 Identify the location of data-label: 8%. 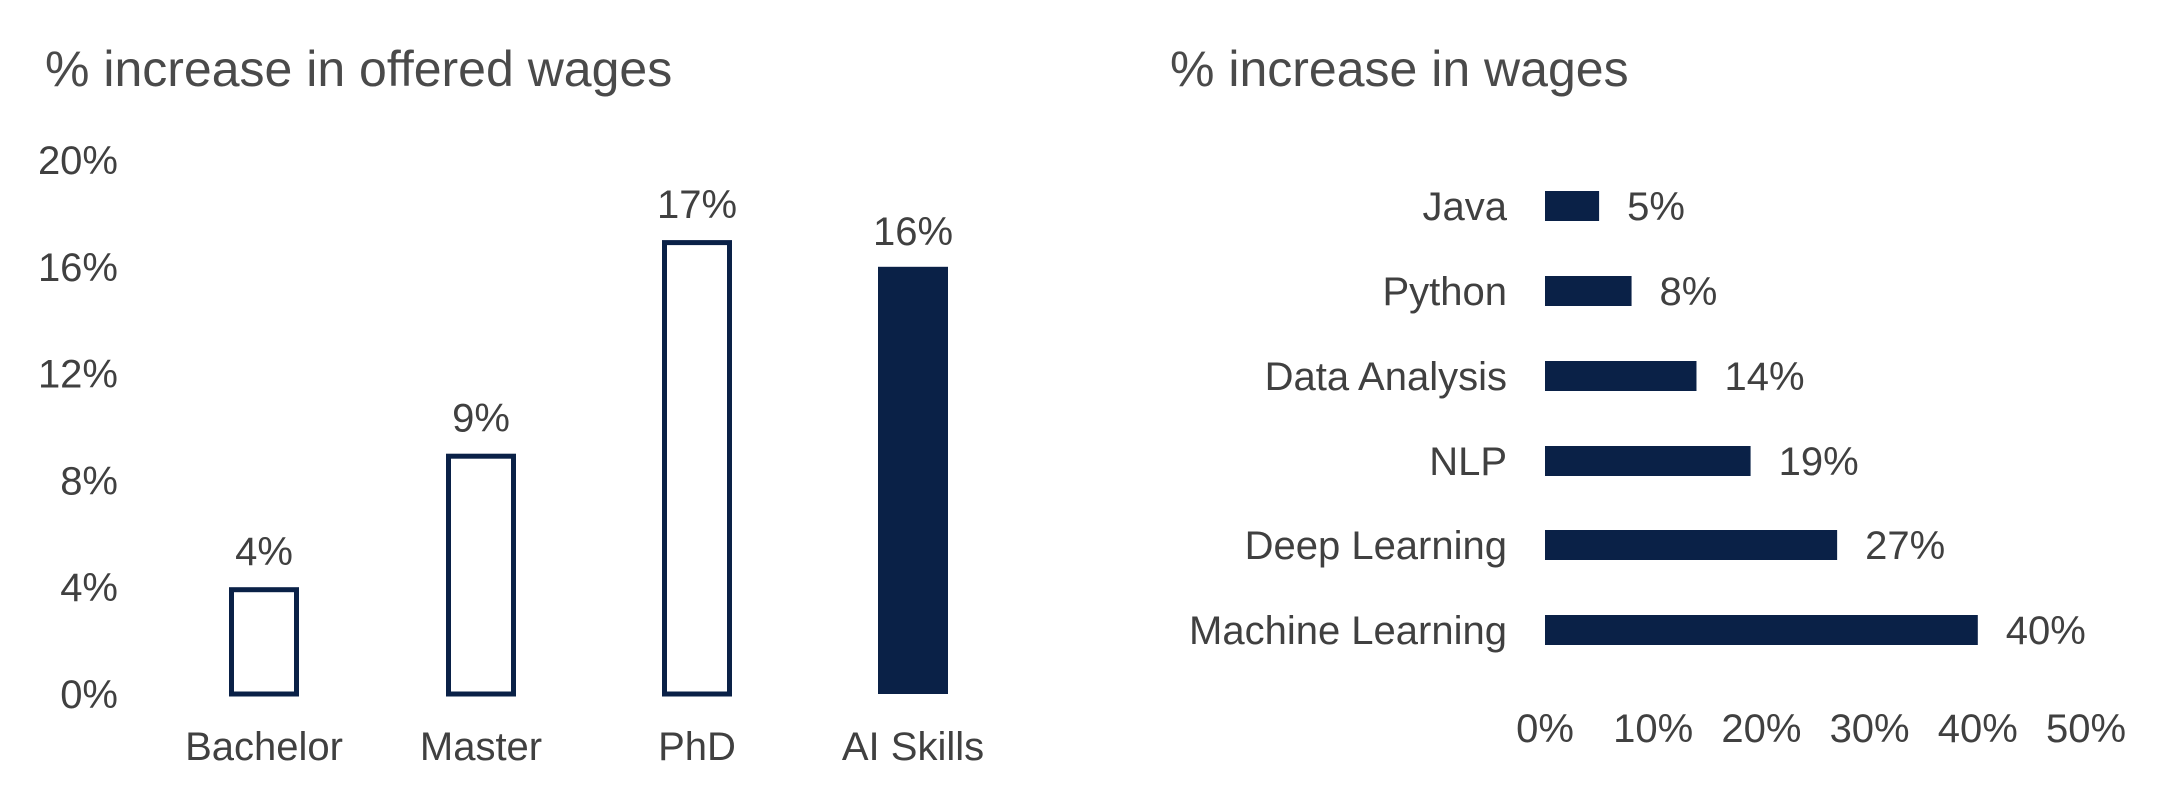
(1689, 292).